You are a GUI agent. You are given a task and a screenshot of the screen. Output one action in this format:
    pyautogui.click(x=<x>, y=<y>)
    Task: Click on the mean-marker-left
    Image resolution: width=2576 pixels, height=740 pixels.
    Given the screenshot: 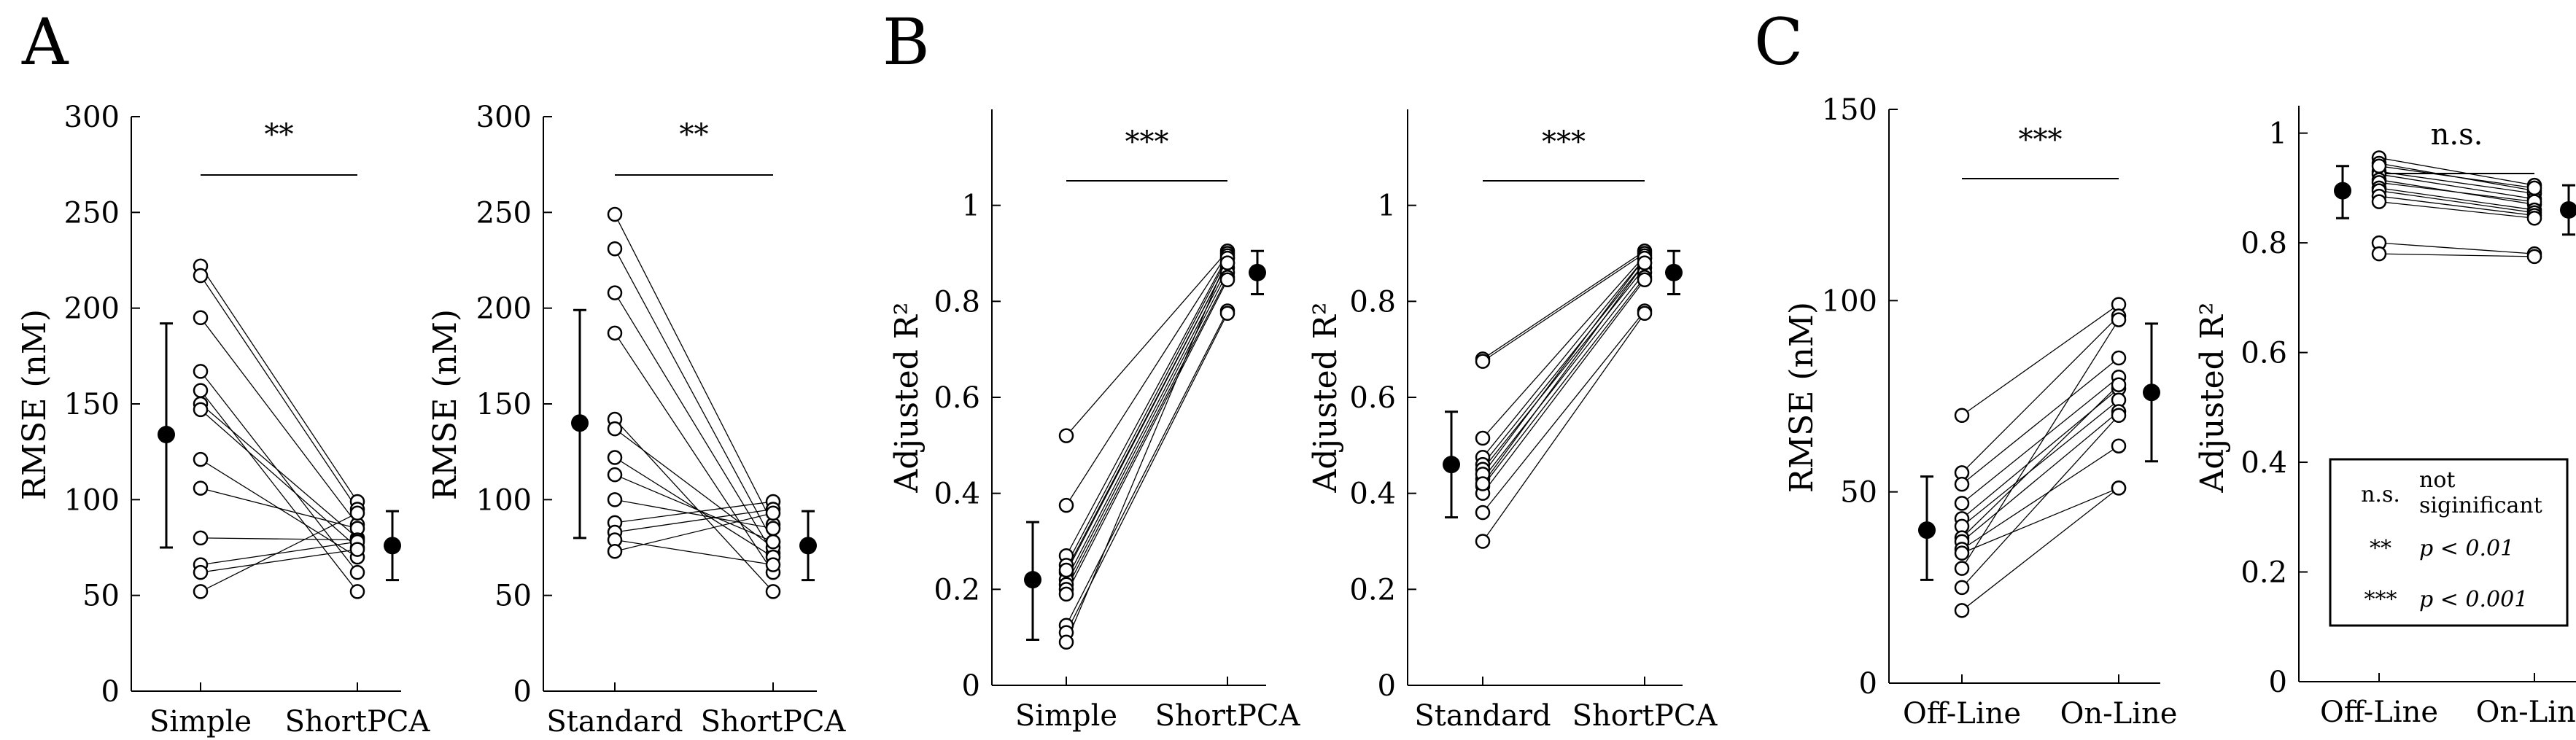 What is the action you would take?
    pyautogui.click(x=1032, y=580)
    